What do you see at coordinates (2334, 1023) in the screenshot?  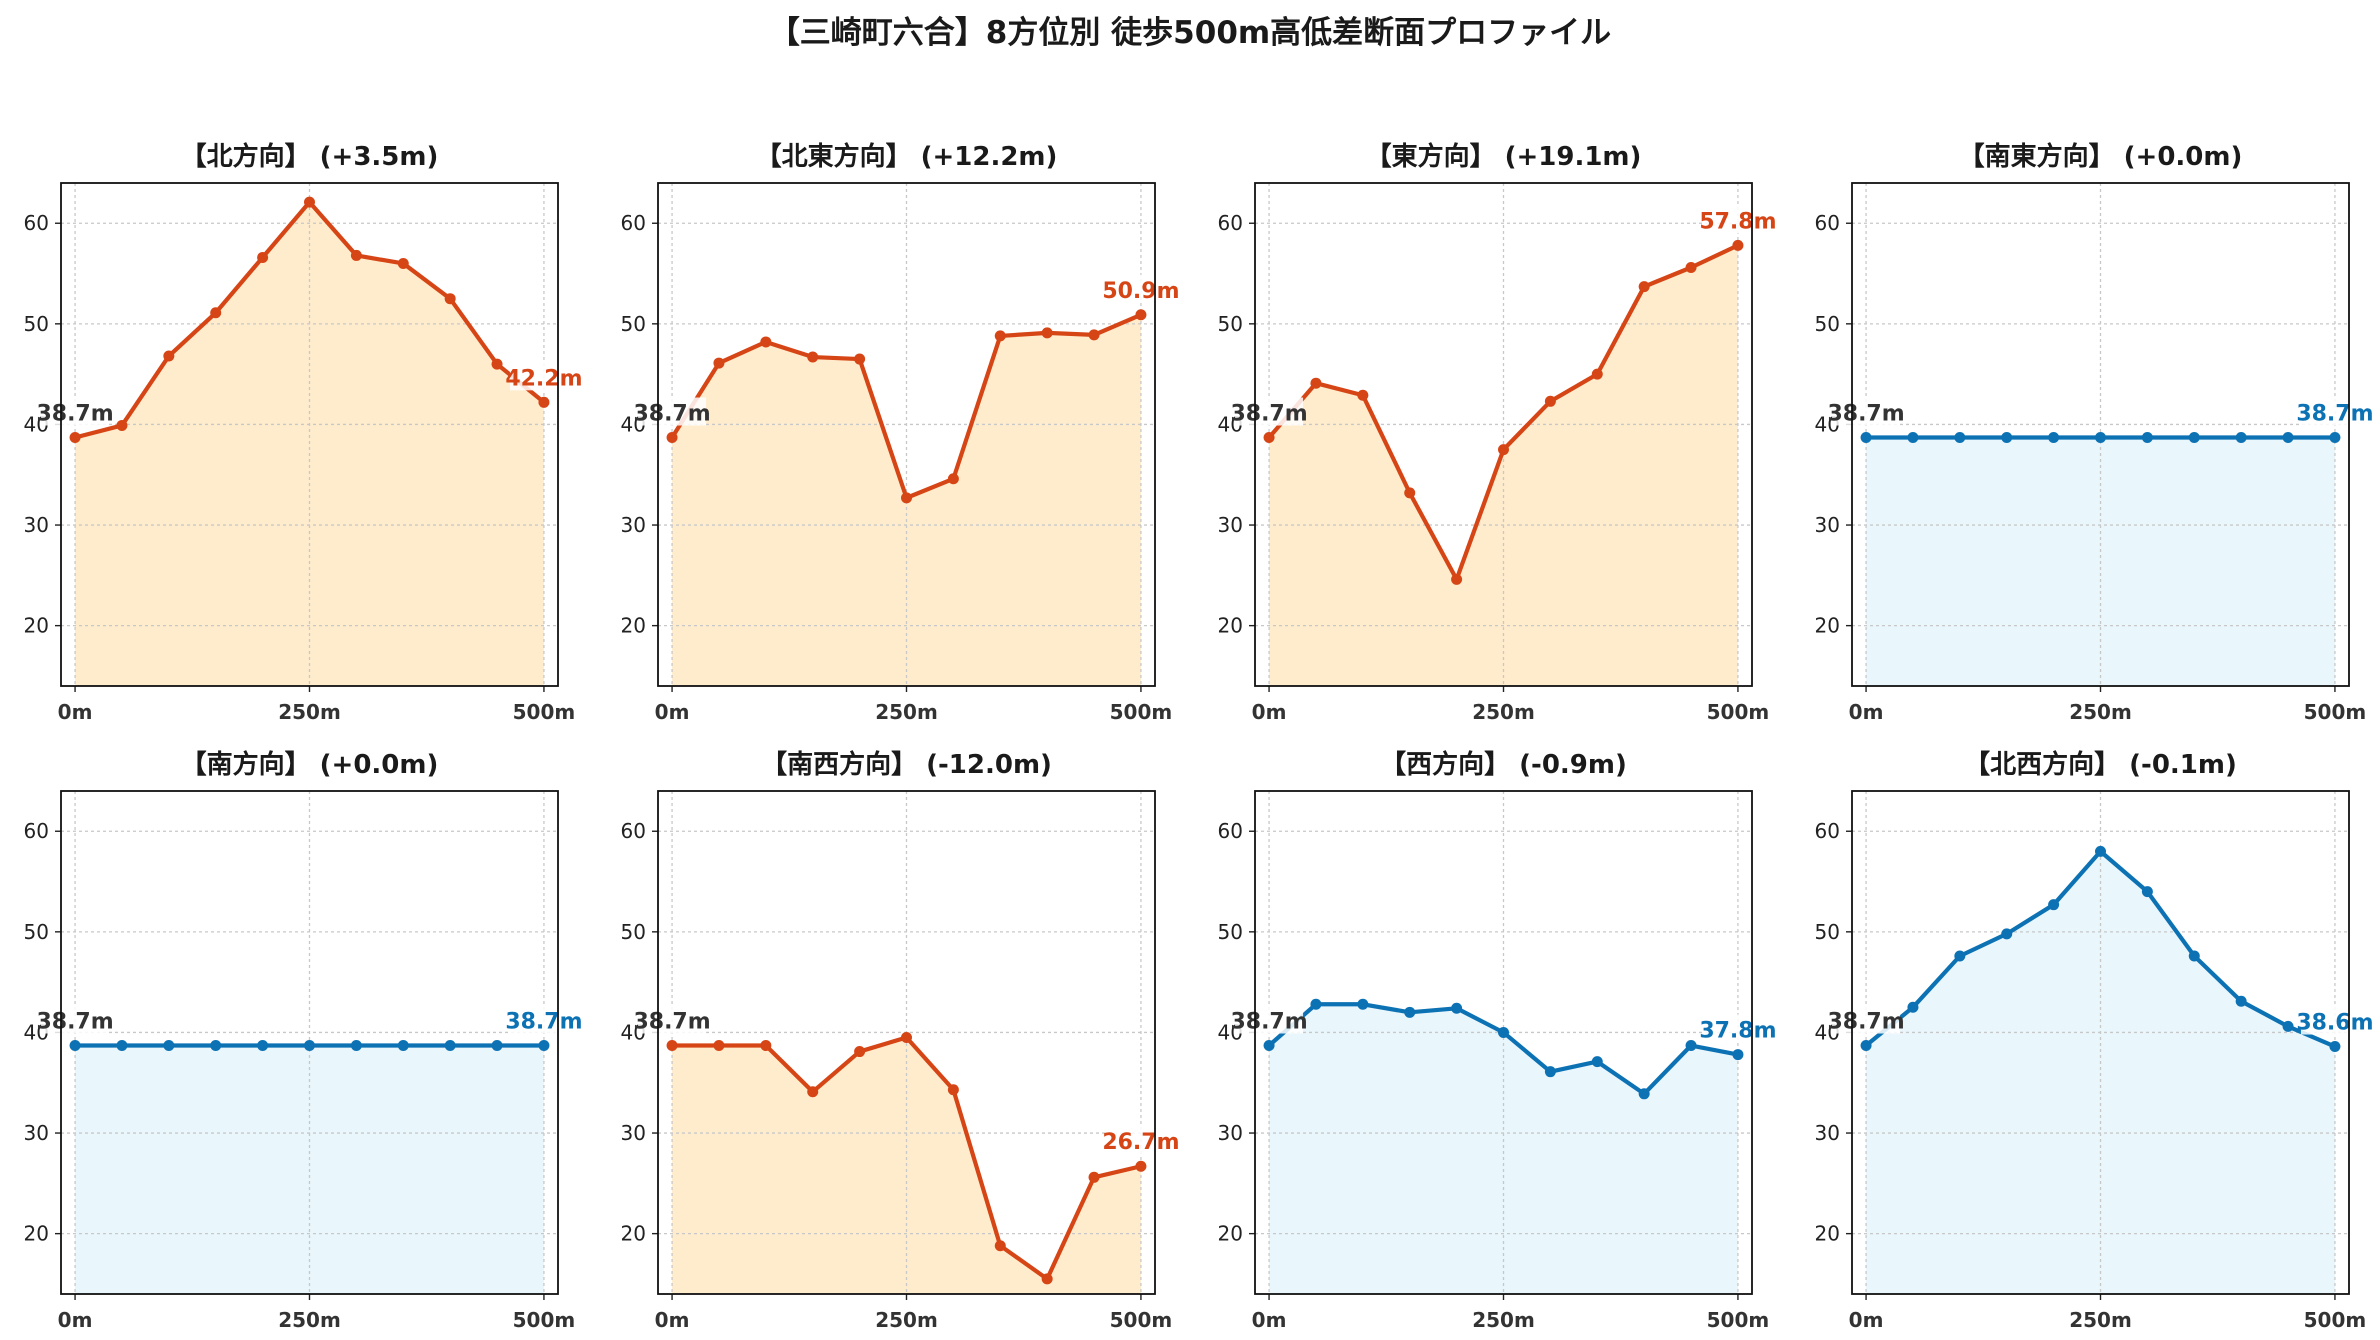 I see `end-label: 38.6m` at bounding box center [2334, 1023].